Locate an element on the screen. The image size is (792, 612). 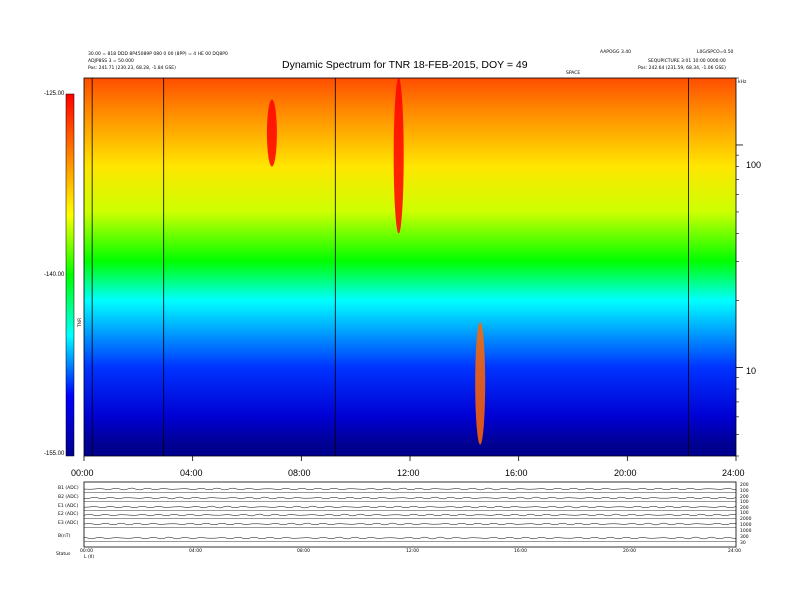
lower-panel-traces is located at coordinates (410, 514).